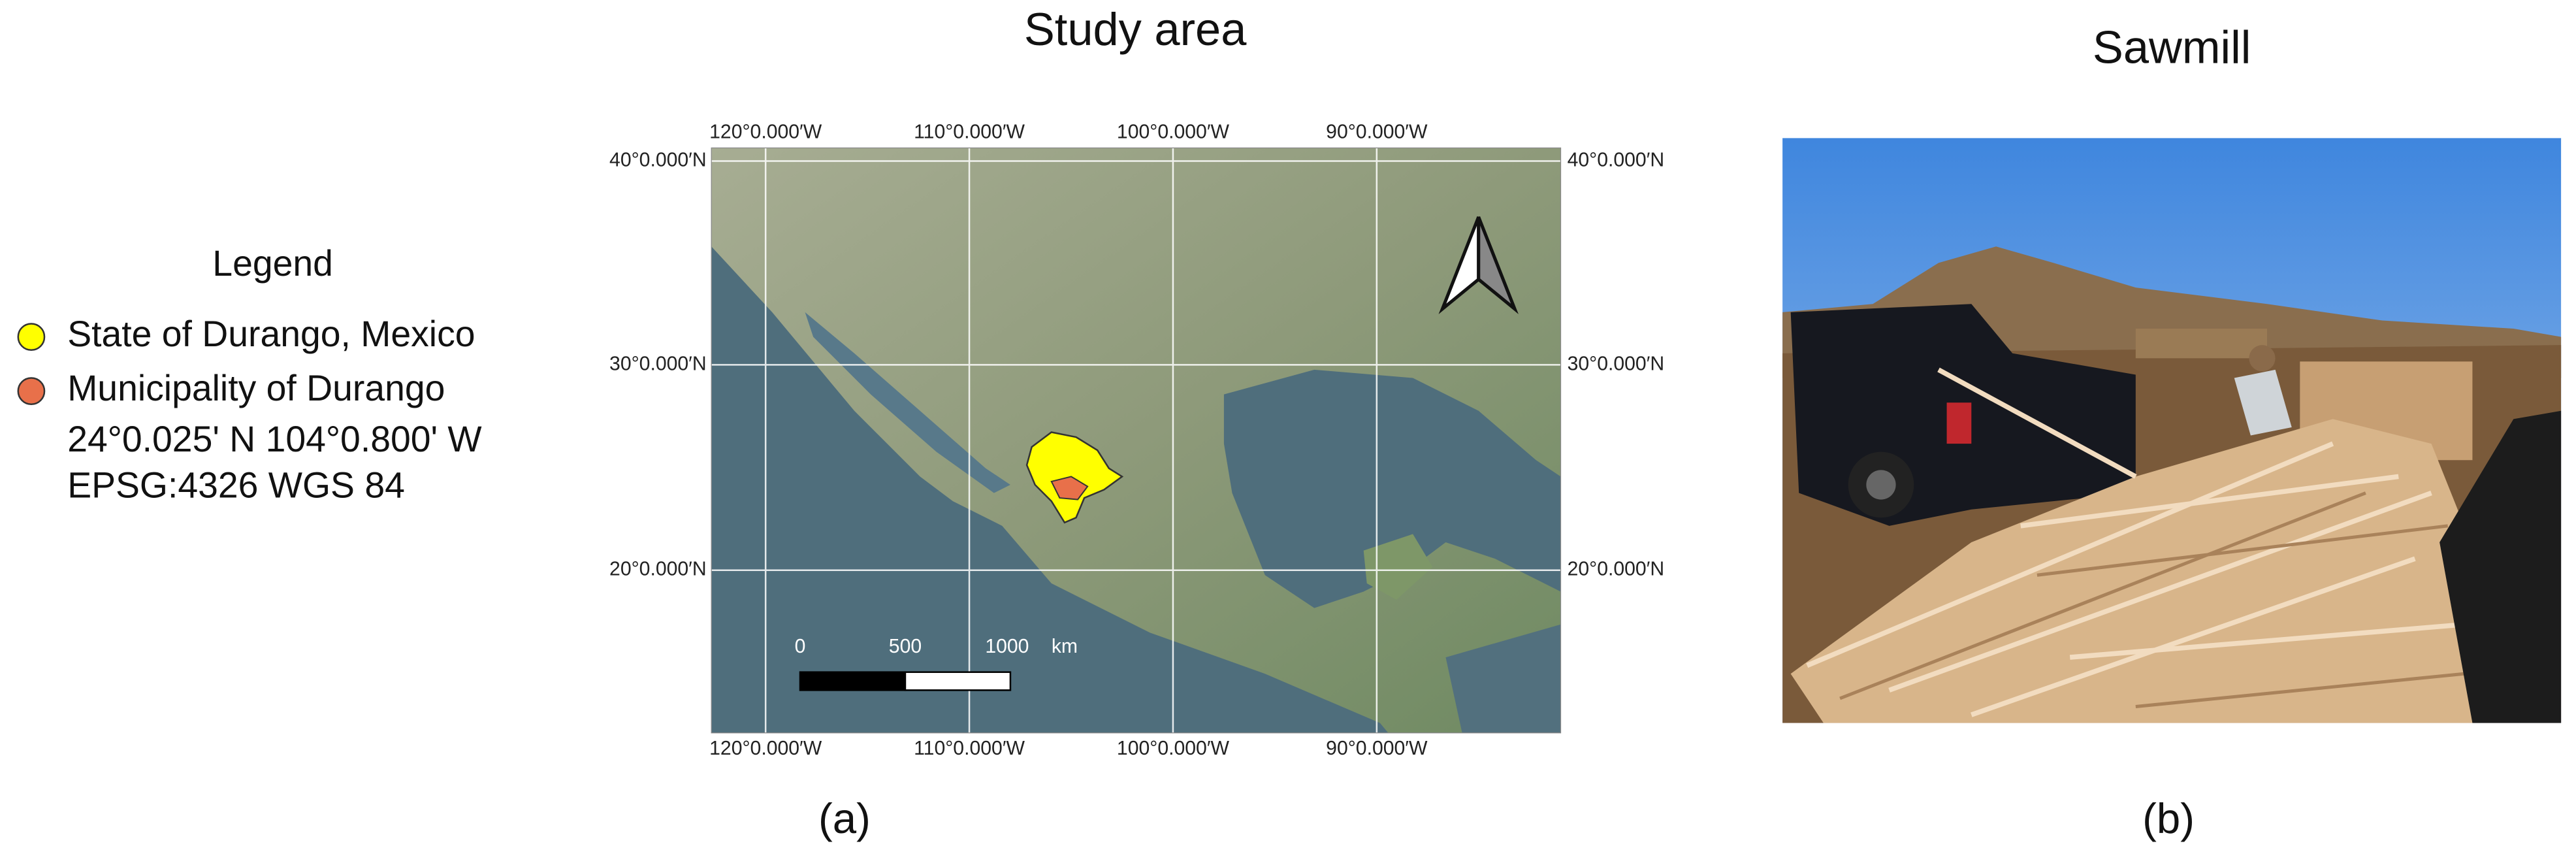 The image size is (2576, 867). Describe the element at coordinates (236, 485) in the screenshot. I see `crs: EPSG:4326 WGS 84` at that location.